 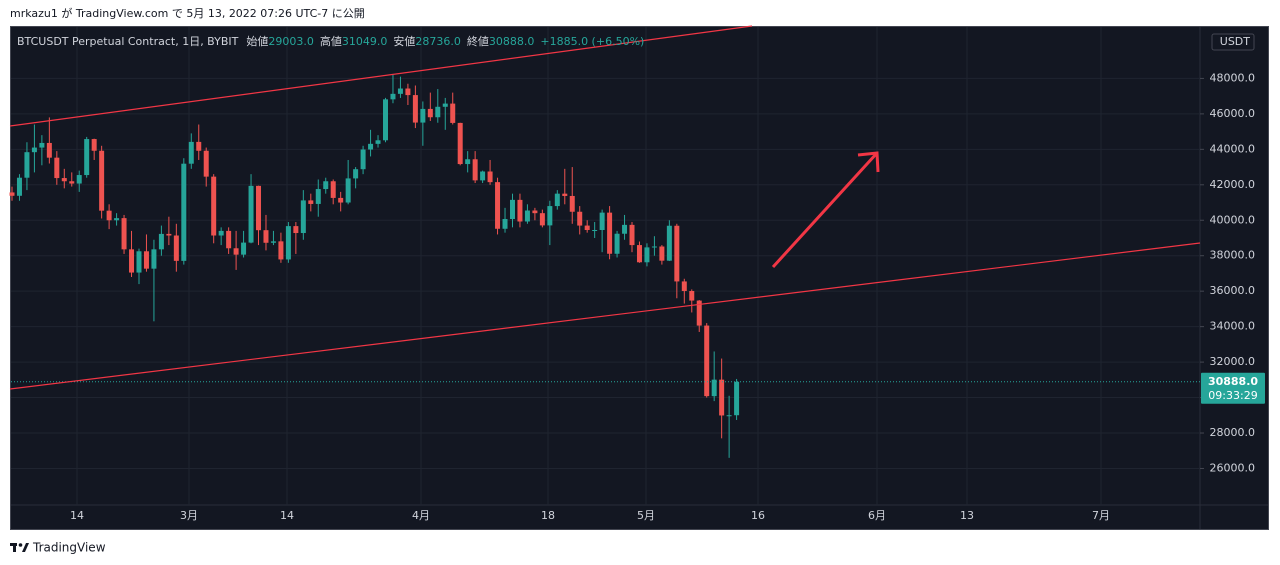 I want to click on x-tick-label: 4月, so click(x=421, y=515).